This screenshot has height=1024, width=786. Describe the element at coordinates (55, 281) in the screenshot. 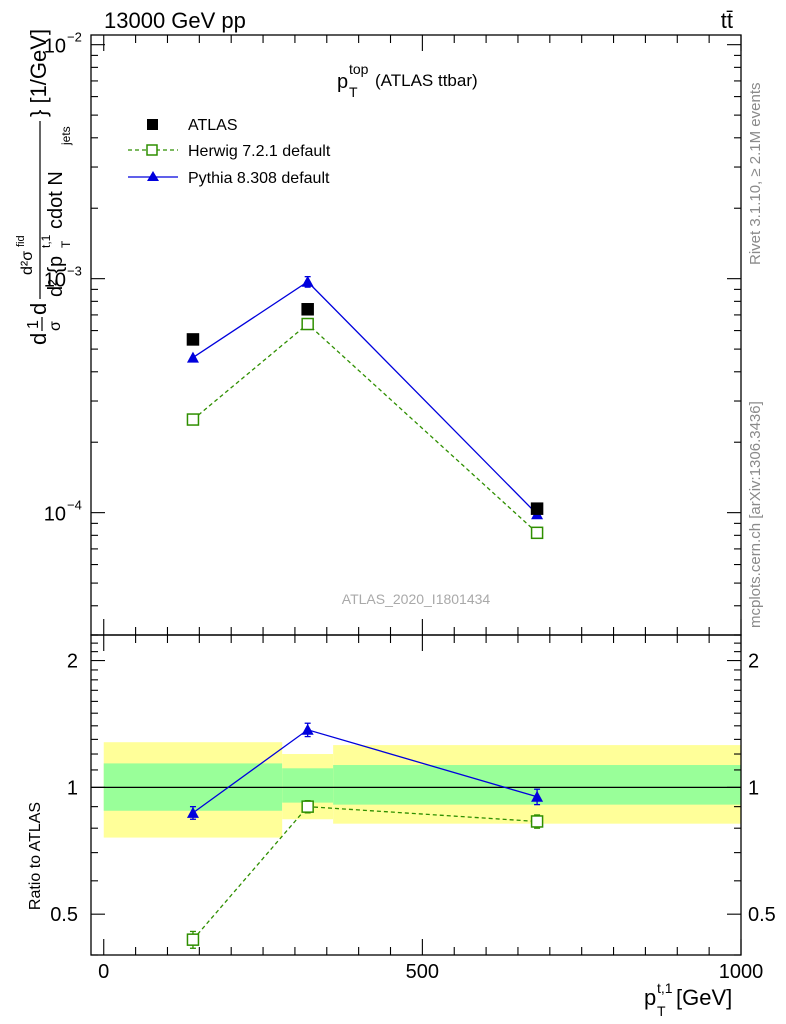

I see `main-ytick-label-1: 10` at that location.